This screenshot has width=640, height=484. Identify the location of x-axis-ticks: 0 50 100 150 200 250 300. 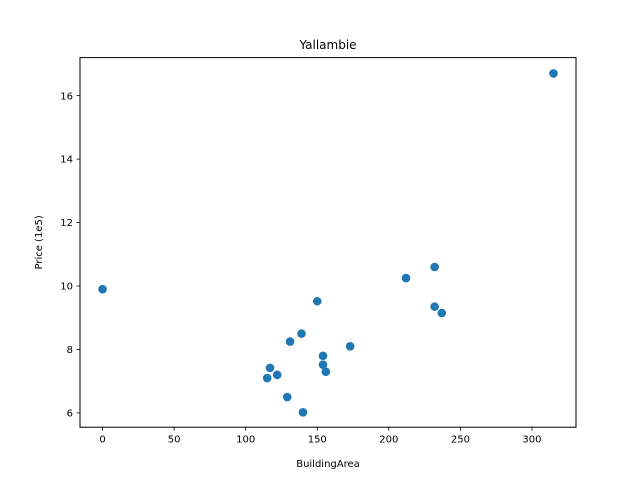
(320, 436).